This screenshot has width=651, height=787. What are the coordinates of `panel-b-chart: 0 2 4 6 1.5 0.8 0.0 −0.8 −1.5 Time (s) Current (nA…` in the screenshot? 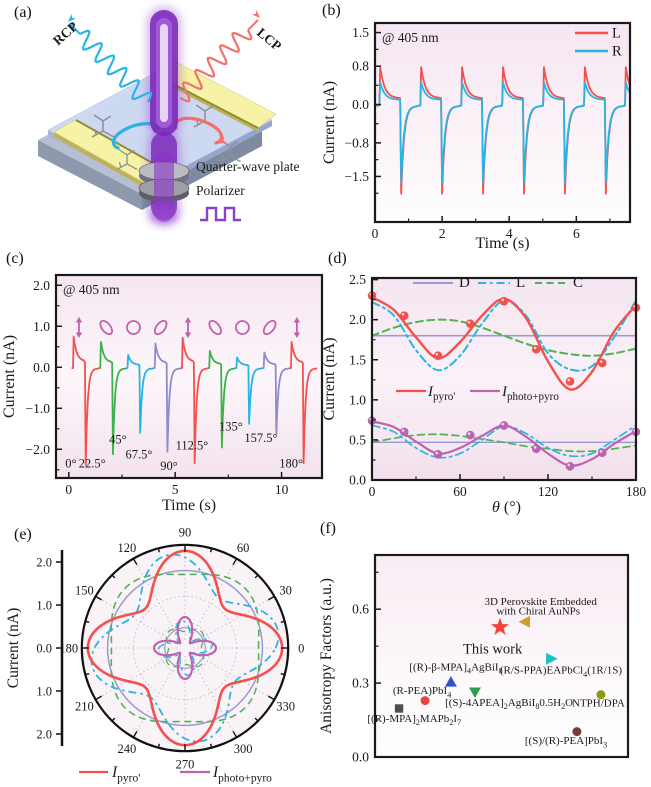 It's located at (476, 136).